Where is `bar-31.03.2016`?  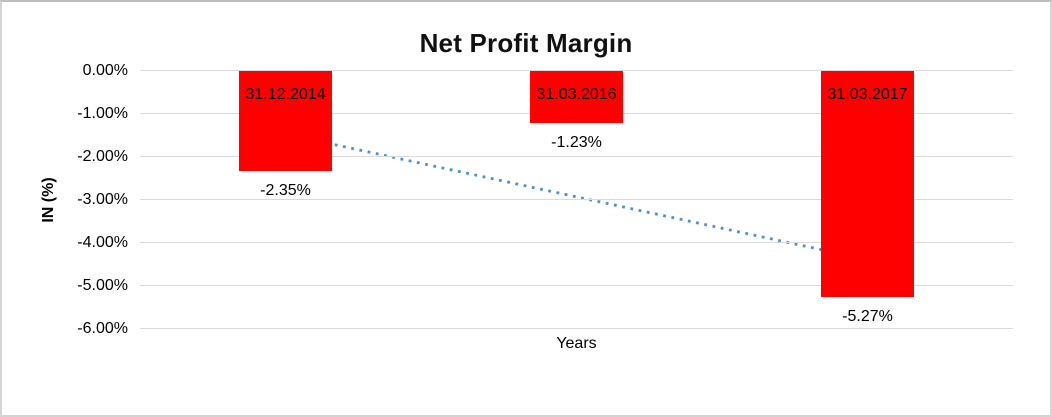
bar-31.03.2016 is located at coordinates (576, 97).